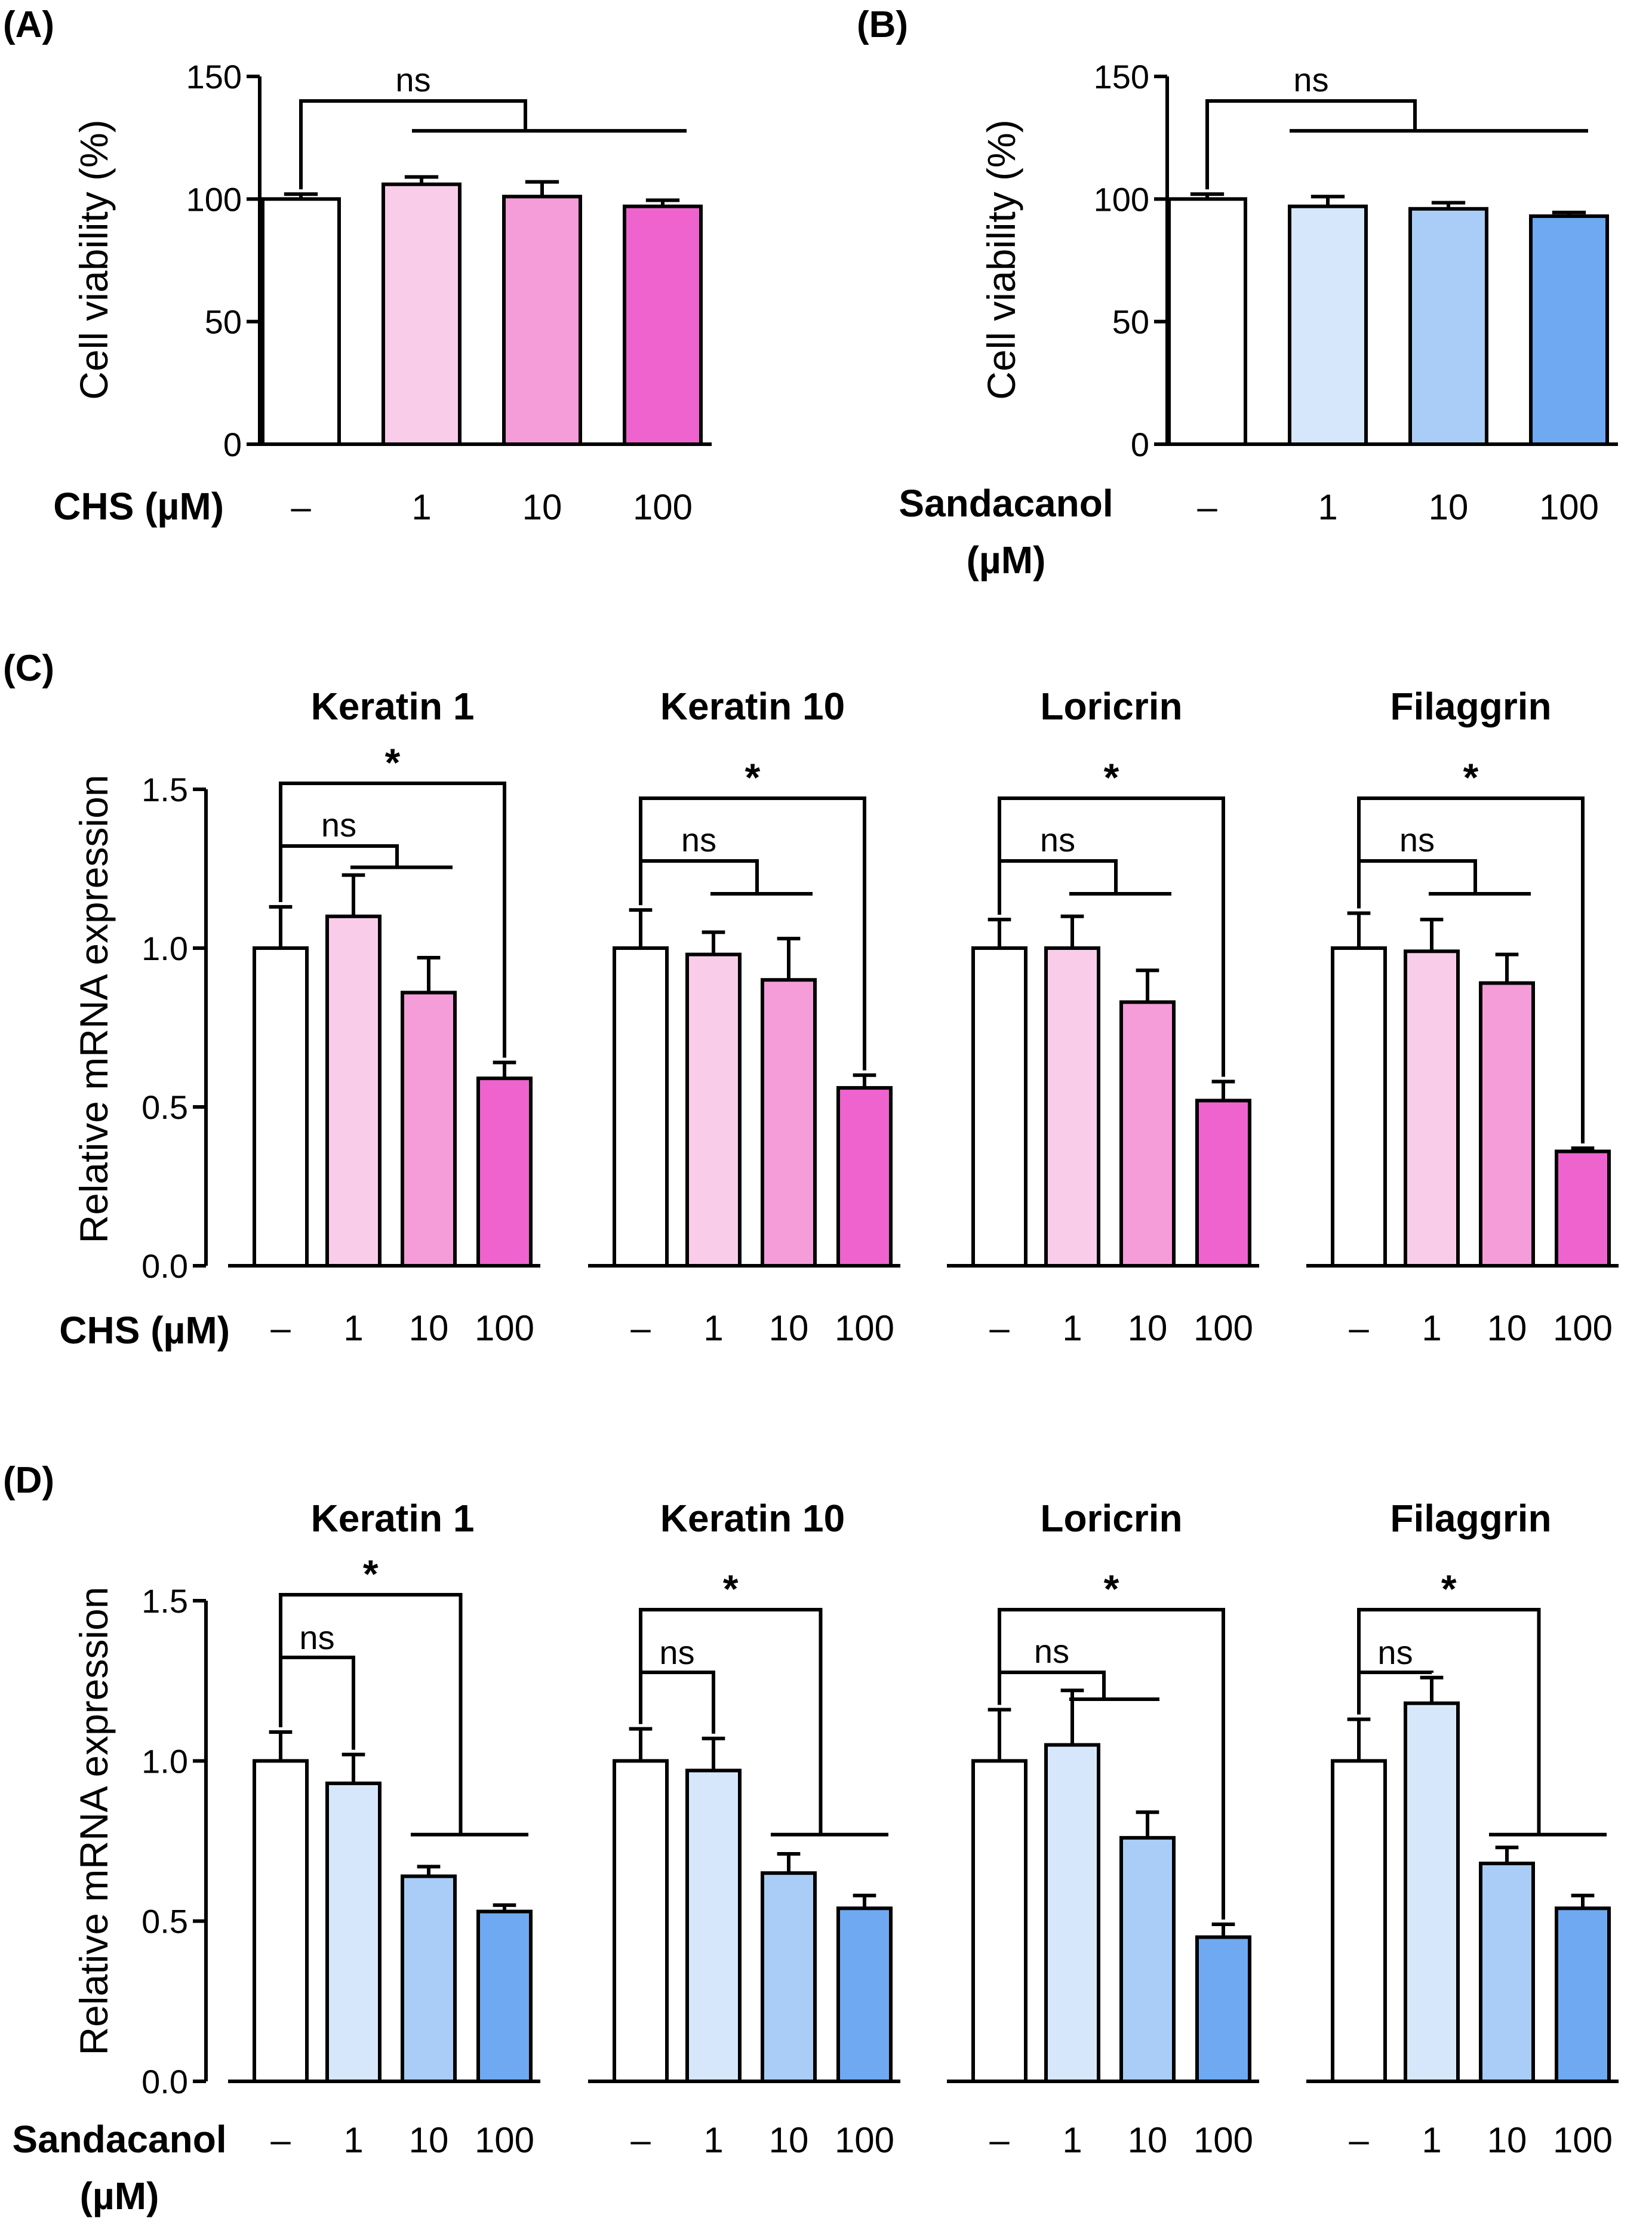  I want to click on x-category-c3-2: 10, so click(1507, 1328).